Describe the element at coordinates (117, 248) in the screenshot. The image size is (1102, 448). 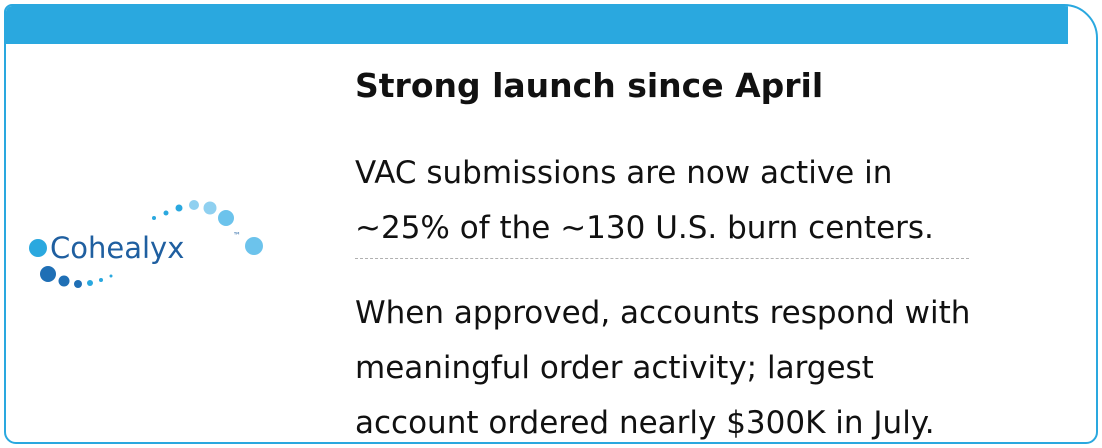
I see `logo-name: Cohealyx` at that location.